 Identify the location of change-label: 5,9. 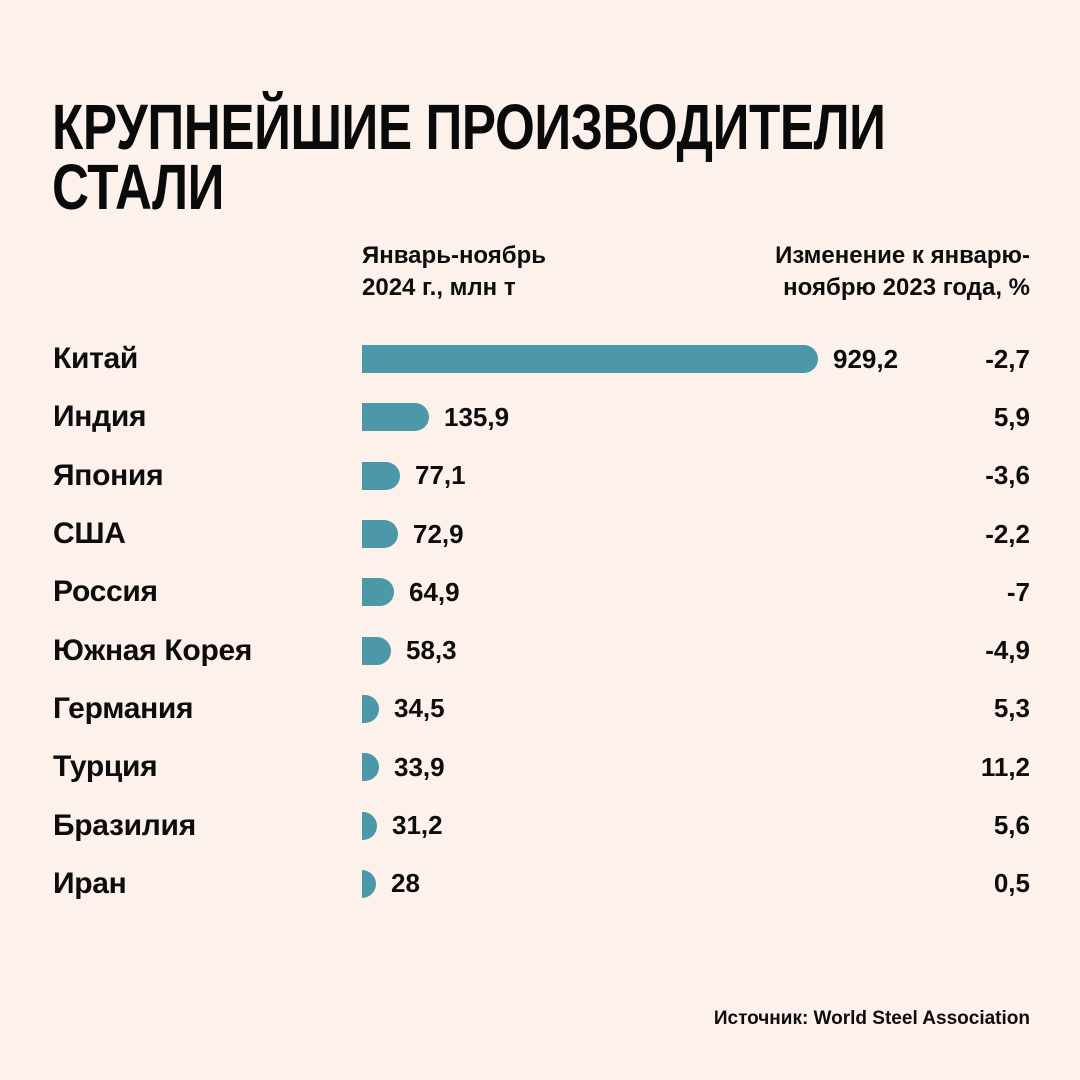
(1011, 416).